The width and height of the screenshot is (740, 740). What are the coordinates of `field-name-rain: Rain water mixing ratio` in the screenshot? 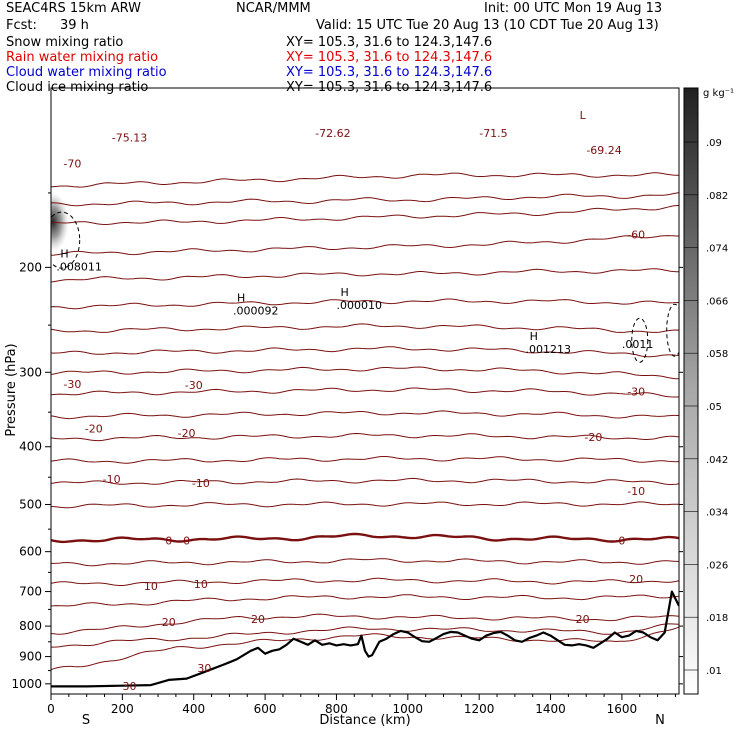 It's located at (82, 57).